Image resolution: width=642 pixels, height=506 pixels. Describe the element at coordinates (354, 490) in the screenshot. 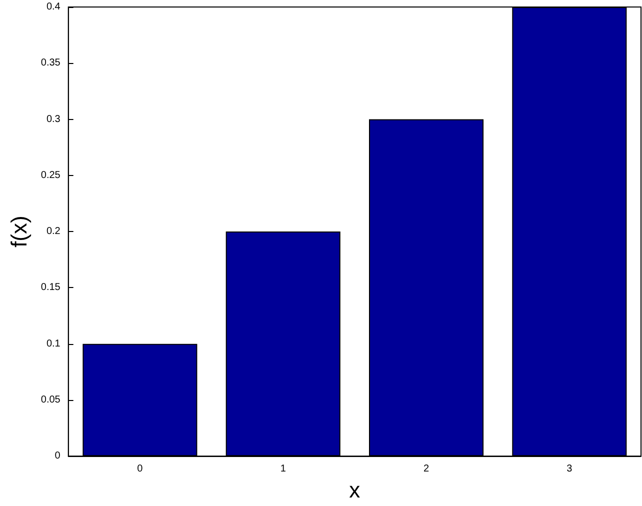

I see `x-axis-title: x` at that location.